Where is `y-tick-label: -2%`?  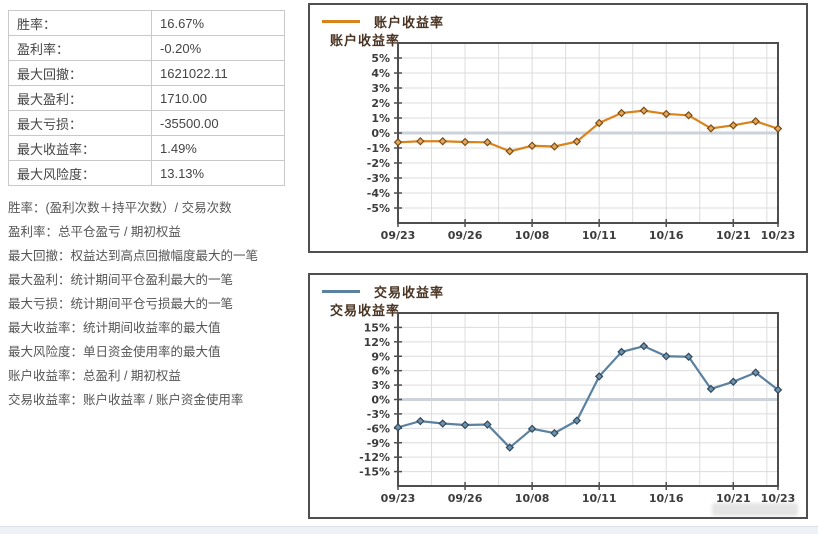
y-tick-label: -2% is located at coordinates (378, 163).